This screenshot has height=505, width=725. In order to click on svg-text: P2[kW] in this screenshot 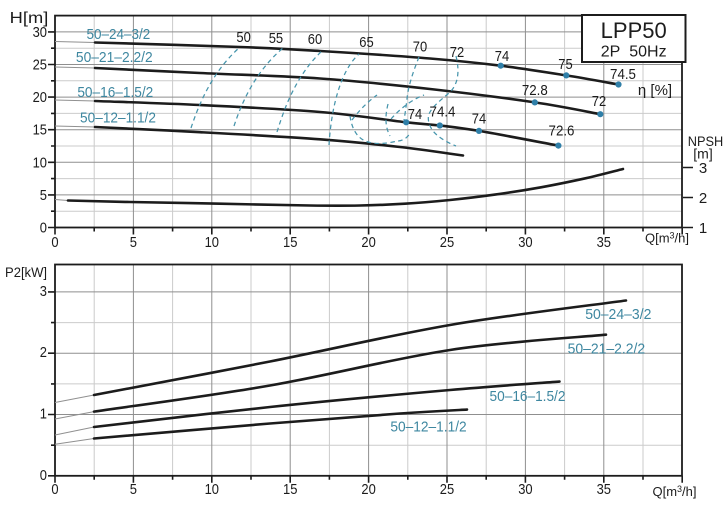, I will do `click(26, 272)`.